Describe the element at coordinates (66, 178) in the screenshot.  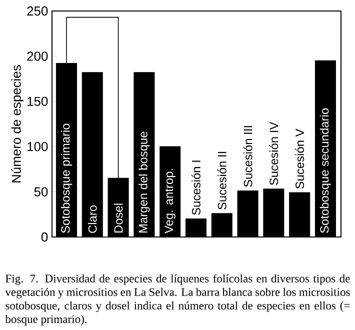
I see `x-tick-label: Sotobosque primario` at that location.